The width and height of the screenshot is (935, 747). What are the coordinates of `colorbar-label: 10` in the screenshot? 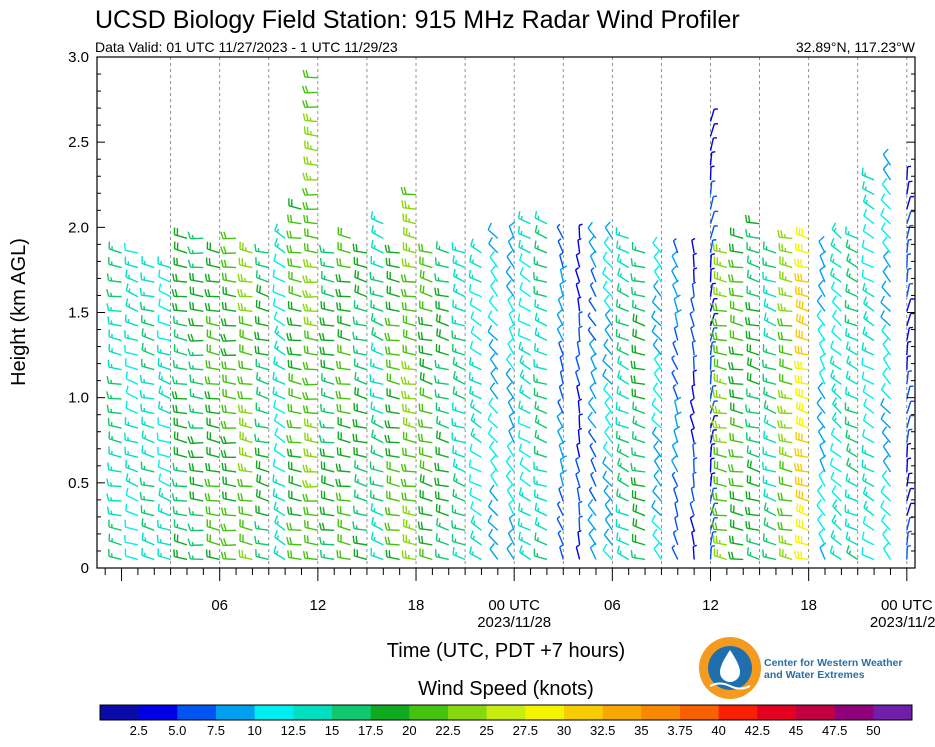 It's located at (254, 730).